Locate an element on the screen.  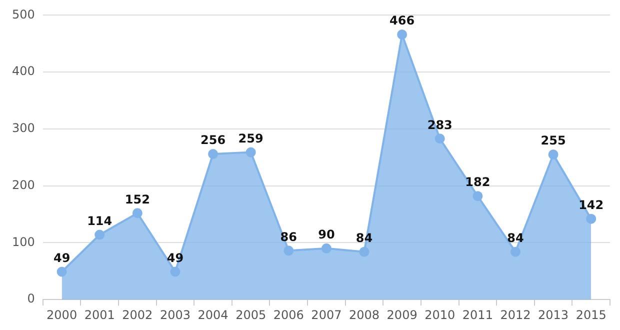
x-tick-label: 2002 is located at coordinates (137, 315).